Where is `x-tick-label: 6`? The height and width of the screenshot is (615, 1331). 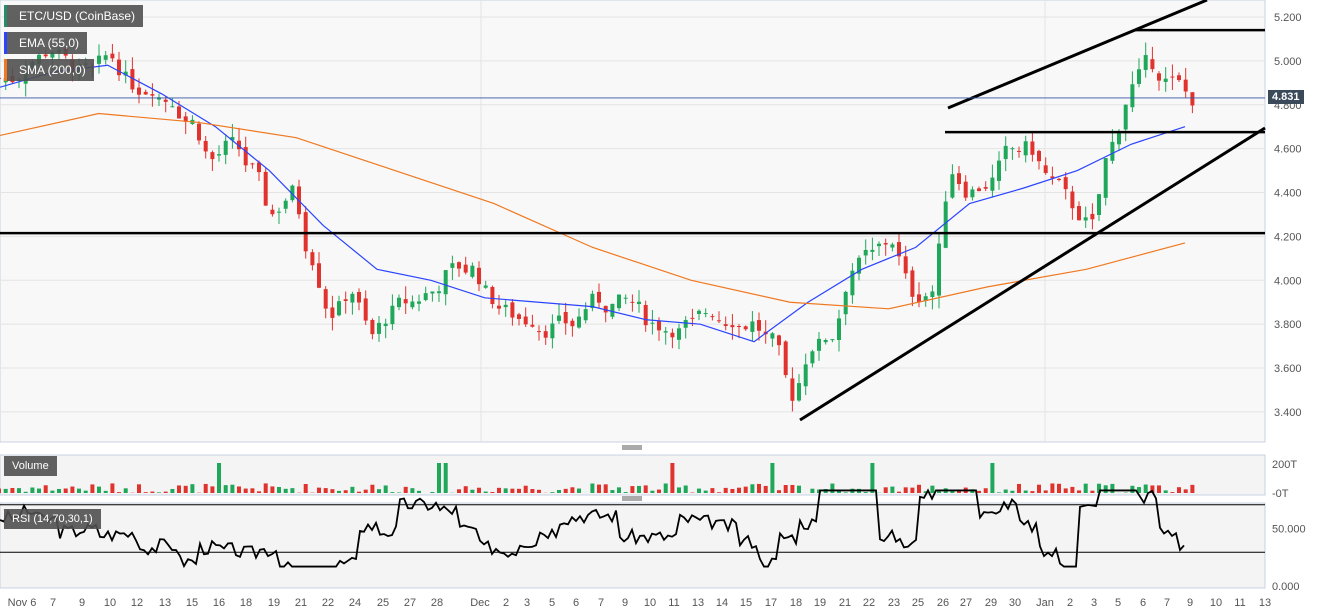 x-tick-label: 6 is located at coordinates (576, 603).